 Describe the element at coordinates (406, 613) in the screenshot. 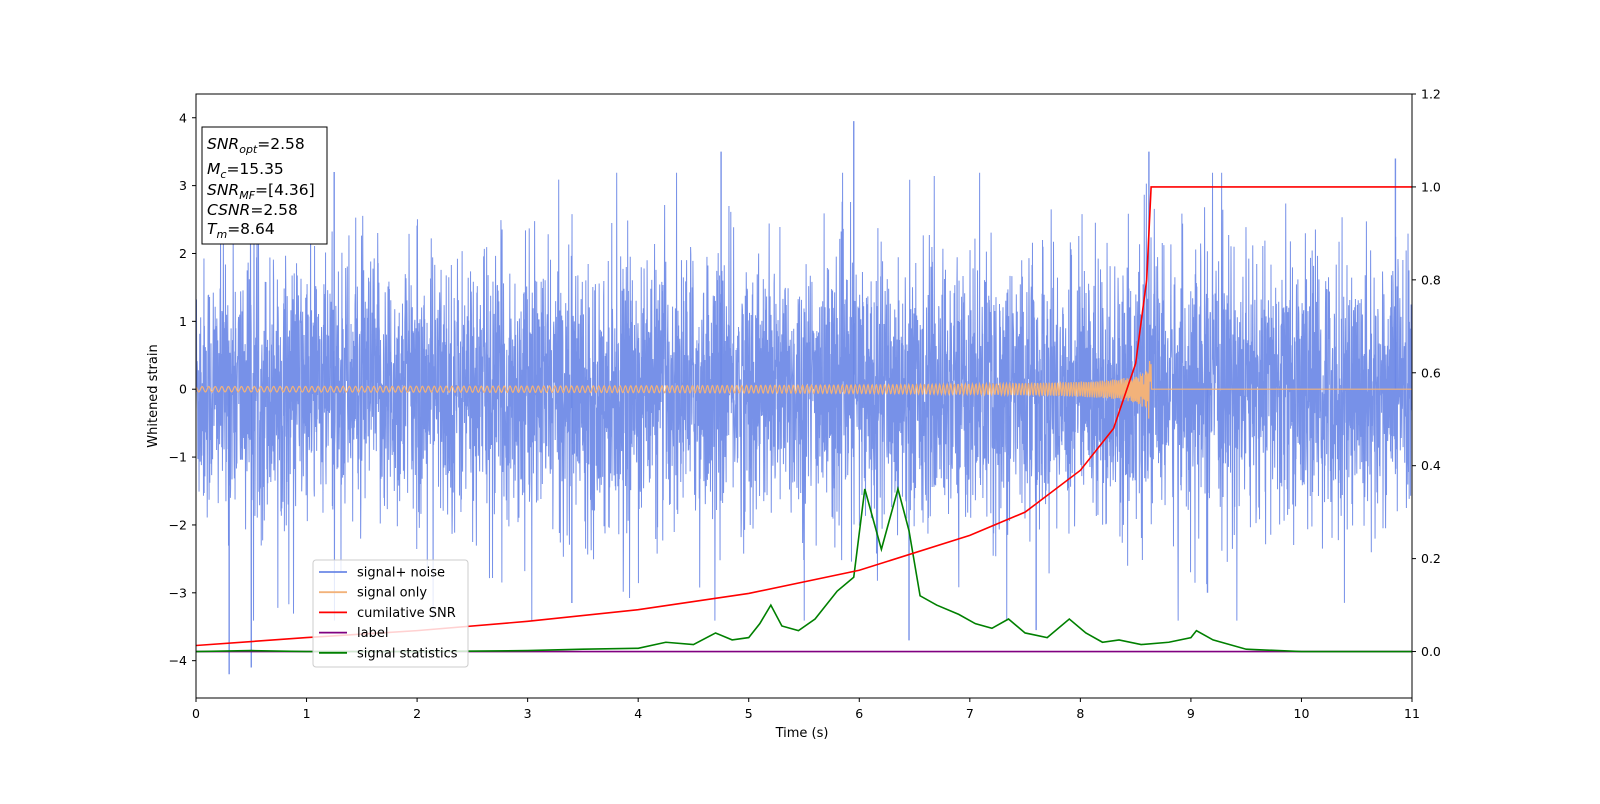

I see `legend-label: cumilative SNR` at that location.